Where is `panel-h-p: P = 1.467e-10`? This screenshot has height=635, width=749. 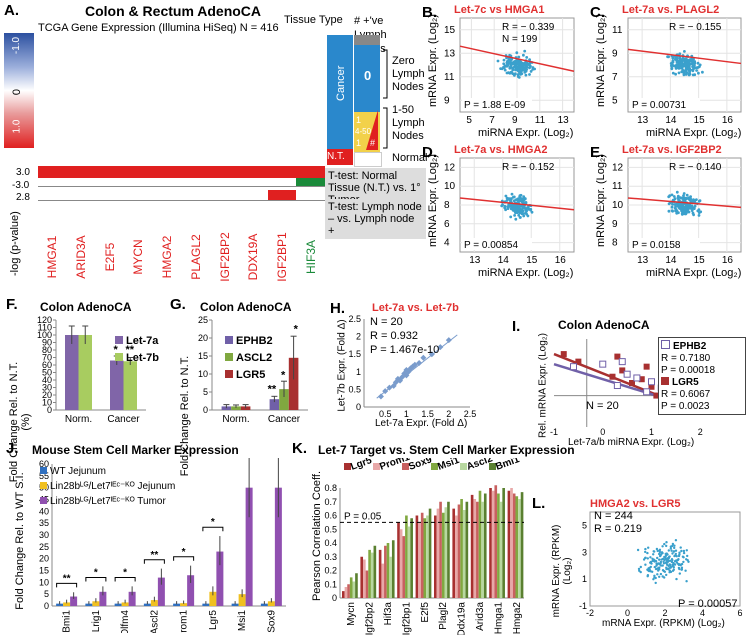 panel-h-p: P = 1.467e-10 is located at coordinates (405, 350).